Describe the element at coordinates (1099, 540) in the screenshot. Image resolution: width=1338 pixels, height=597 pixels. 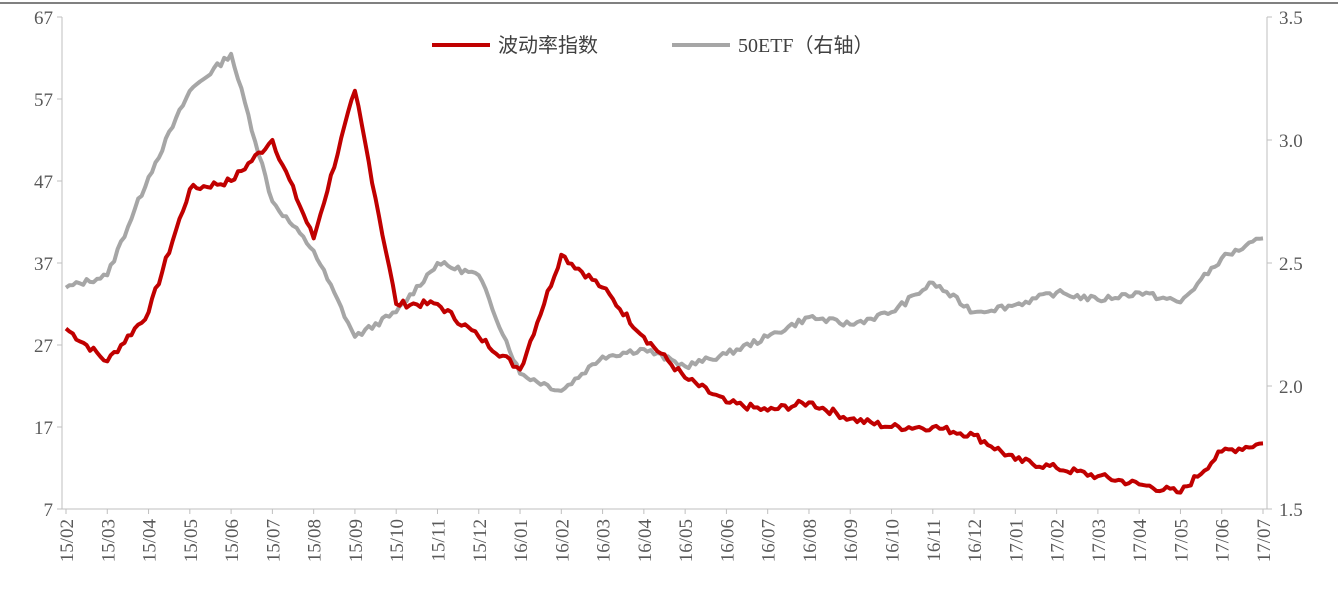
I see `x-tick-label: 17/03` at that location.